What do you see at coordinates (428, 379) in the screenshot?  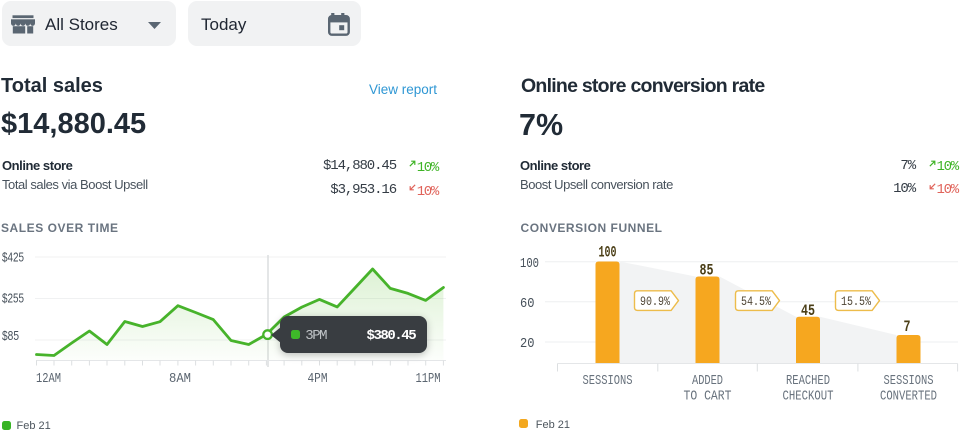 I see `svg-text: 11PM` at bounding box center [428, 379].